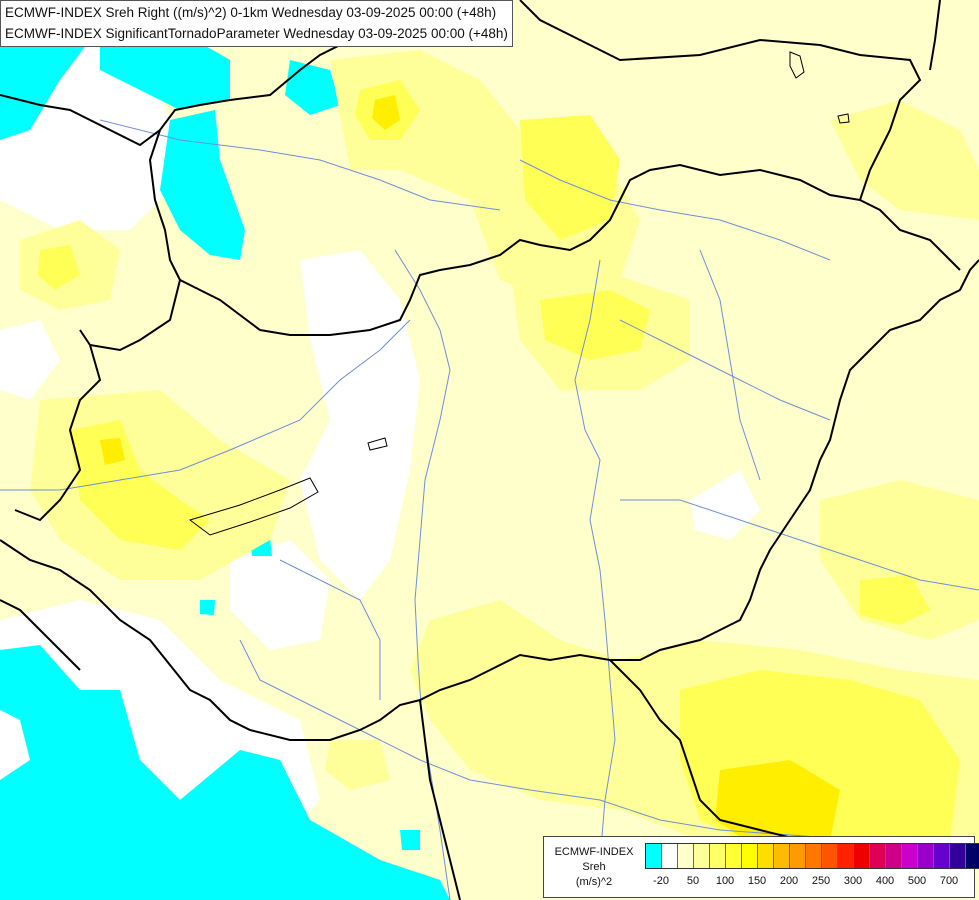 The image size is (979, 900). Describe the element at coordinates (807, 883) in the screenshot. I see `legend-tick-labels: -20 50 100 150 200 250 300 400 500 700` at that location.